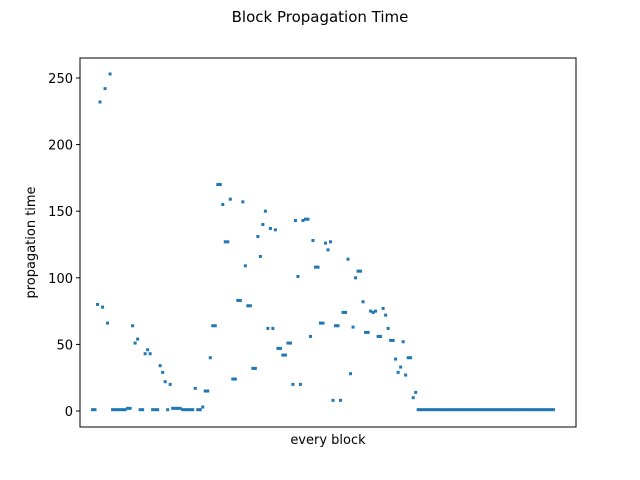 The image size is (640, 480). I want to click on y-tick-label: 0, so click(69, 412).